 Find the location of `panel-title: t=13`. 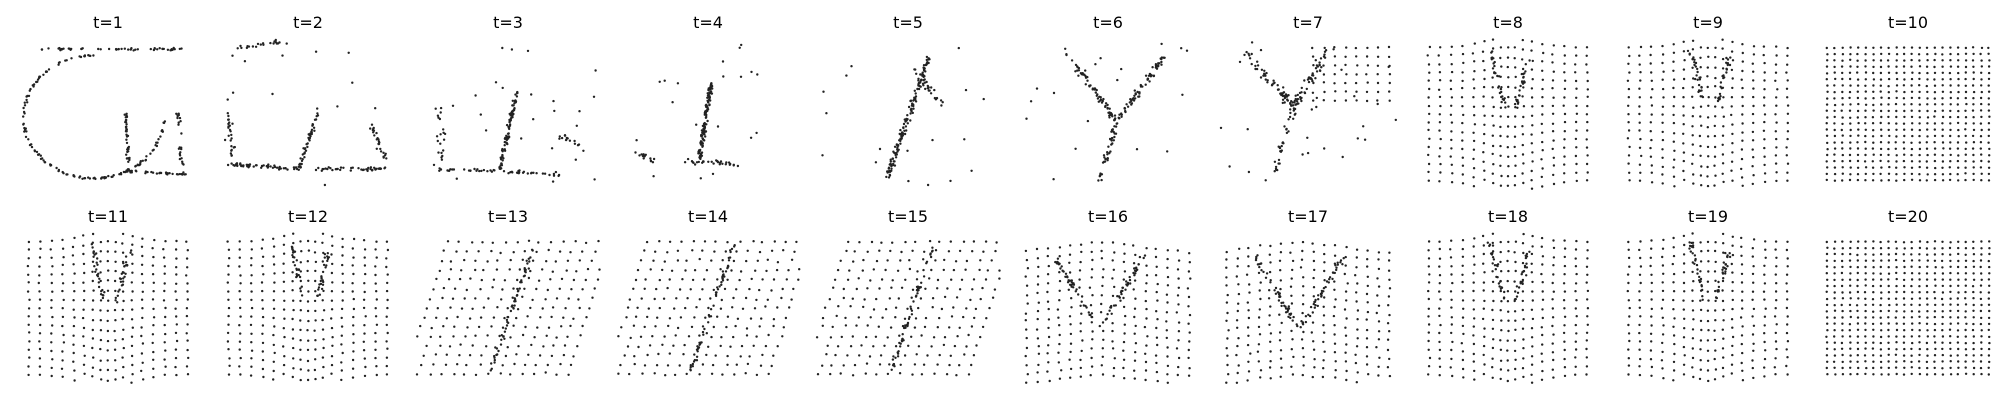

panel-title: t=13 is located at coordinates (508, 216).